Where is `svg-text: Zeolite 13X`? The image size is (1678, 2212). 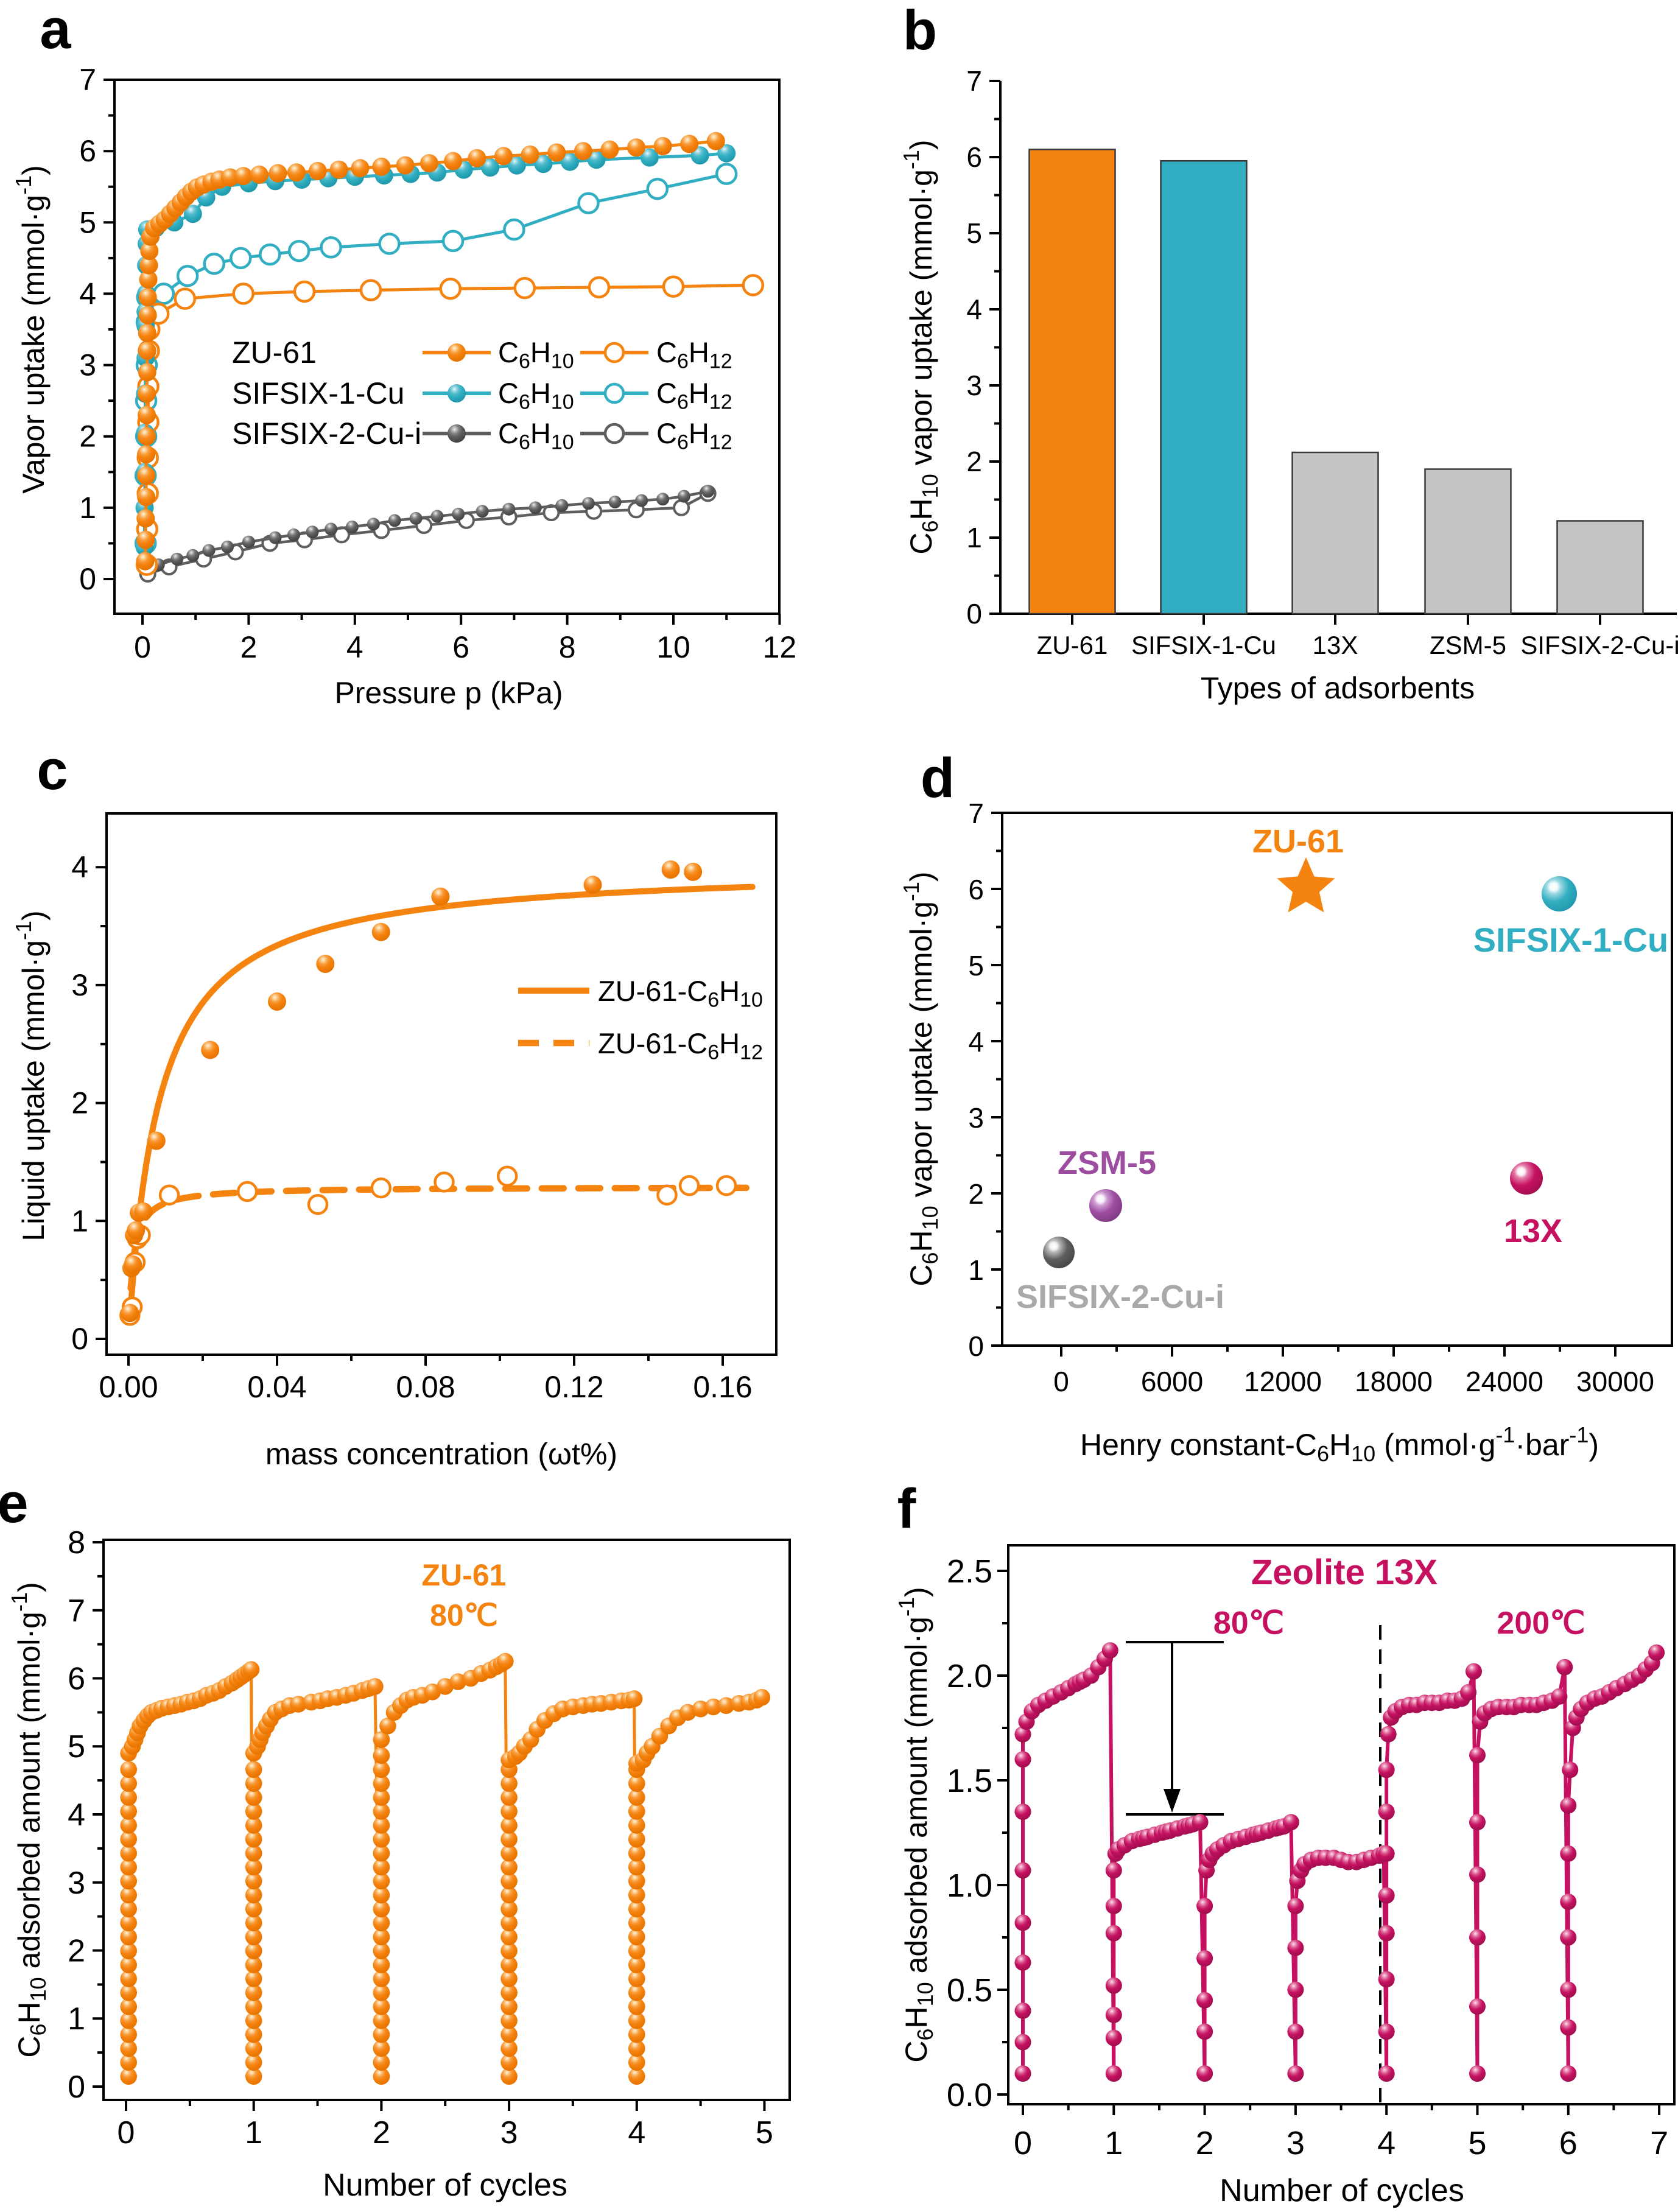 svg-text: Zeolite 13X is located at coordinates (1344, 1573).